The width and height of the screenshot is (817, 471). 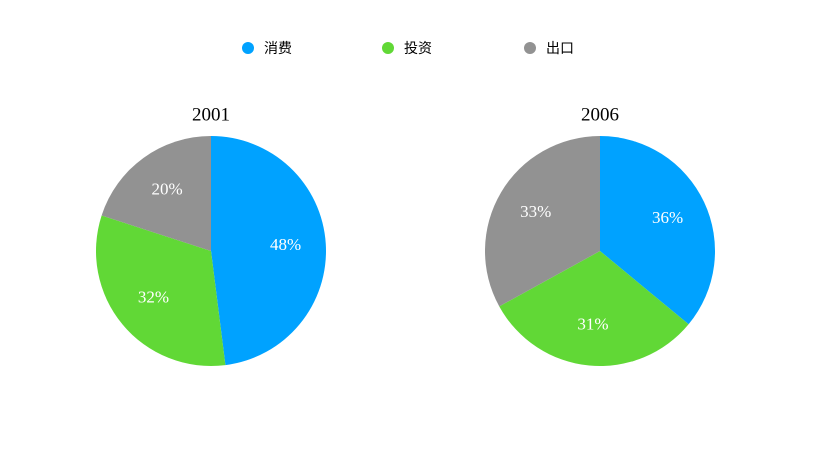 I want to click on legend-label: 消费, so click(x=278, y=49).